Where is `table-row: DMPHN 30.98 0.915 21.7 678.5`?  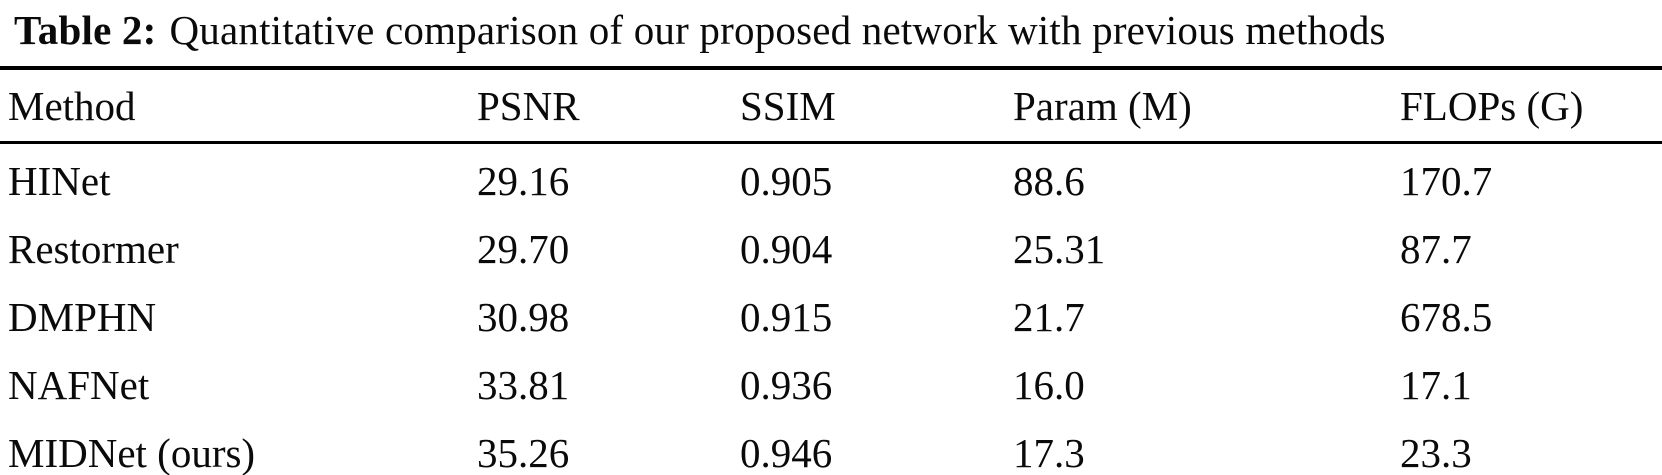 table-row: DMPHN 30.98 0.915 21.7 678.5 is located at coordinates (831, 314).